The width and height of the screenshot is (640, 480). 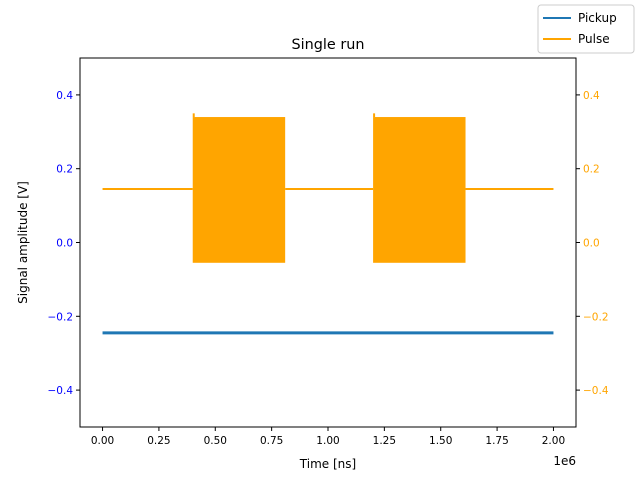 I want to click on y2-tick-label: −0.4, so click(x=596, y=391).